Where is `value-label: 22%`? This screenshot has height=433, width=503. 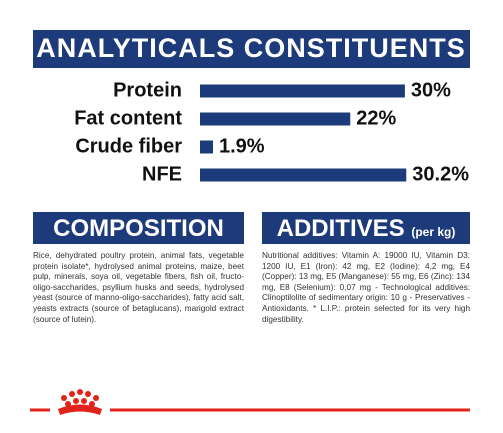 value-label: 22% is located at coordinates (376, 118).